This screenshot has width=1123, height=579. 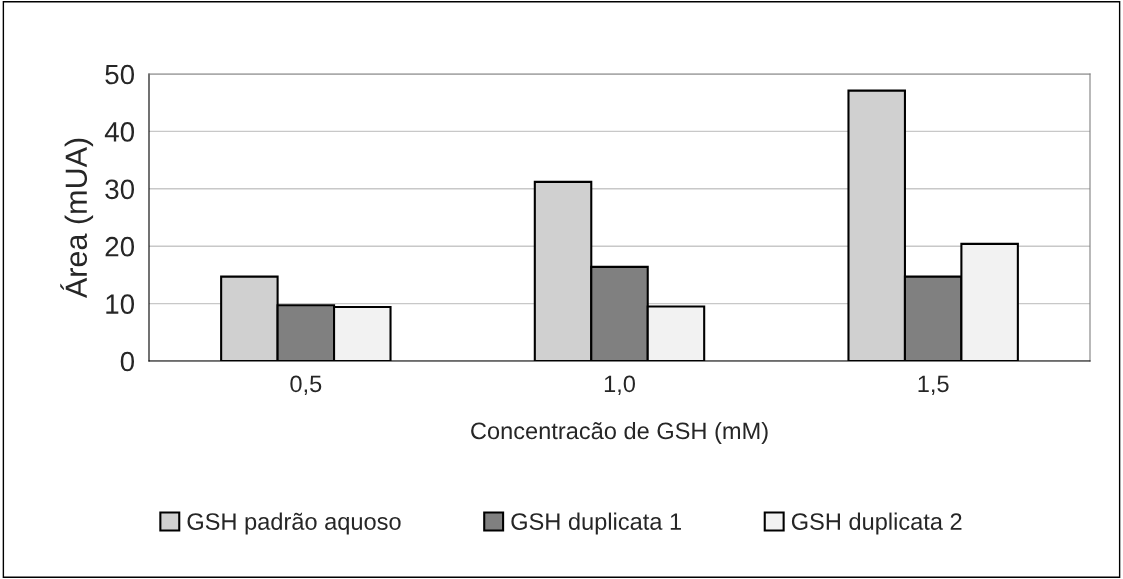 I want to click on y-tick-label: 0, so click(x=127, y=361).